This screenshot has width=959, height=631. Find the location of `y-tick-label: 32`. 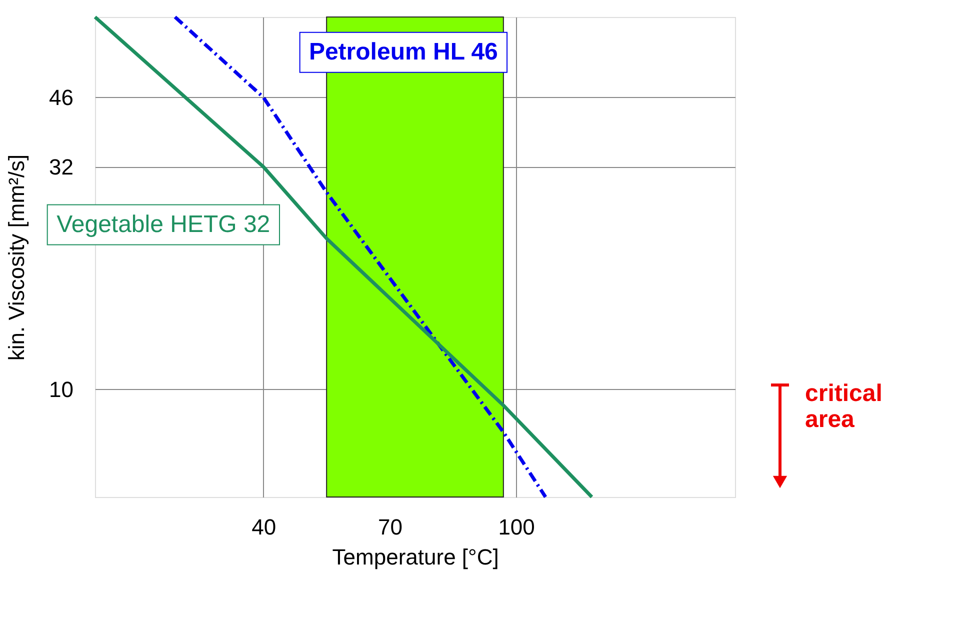

y-tick-label: 32 is located at coordinates (61, 167).